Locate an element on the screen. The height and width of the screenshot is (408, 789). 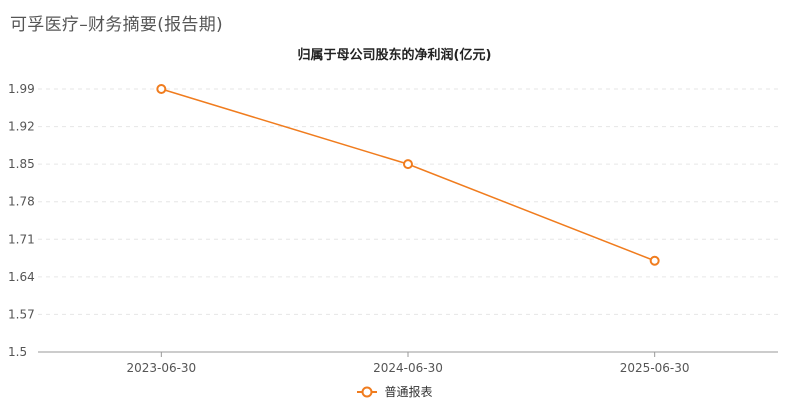
y-tick-label: 1.71 is located at coordinates (21, 239).